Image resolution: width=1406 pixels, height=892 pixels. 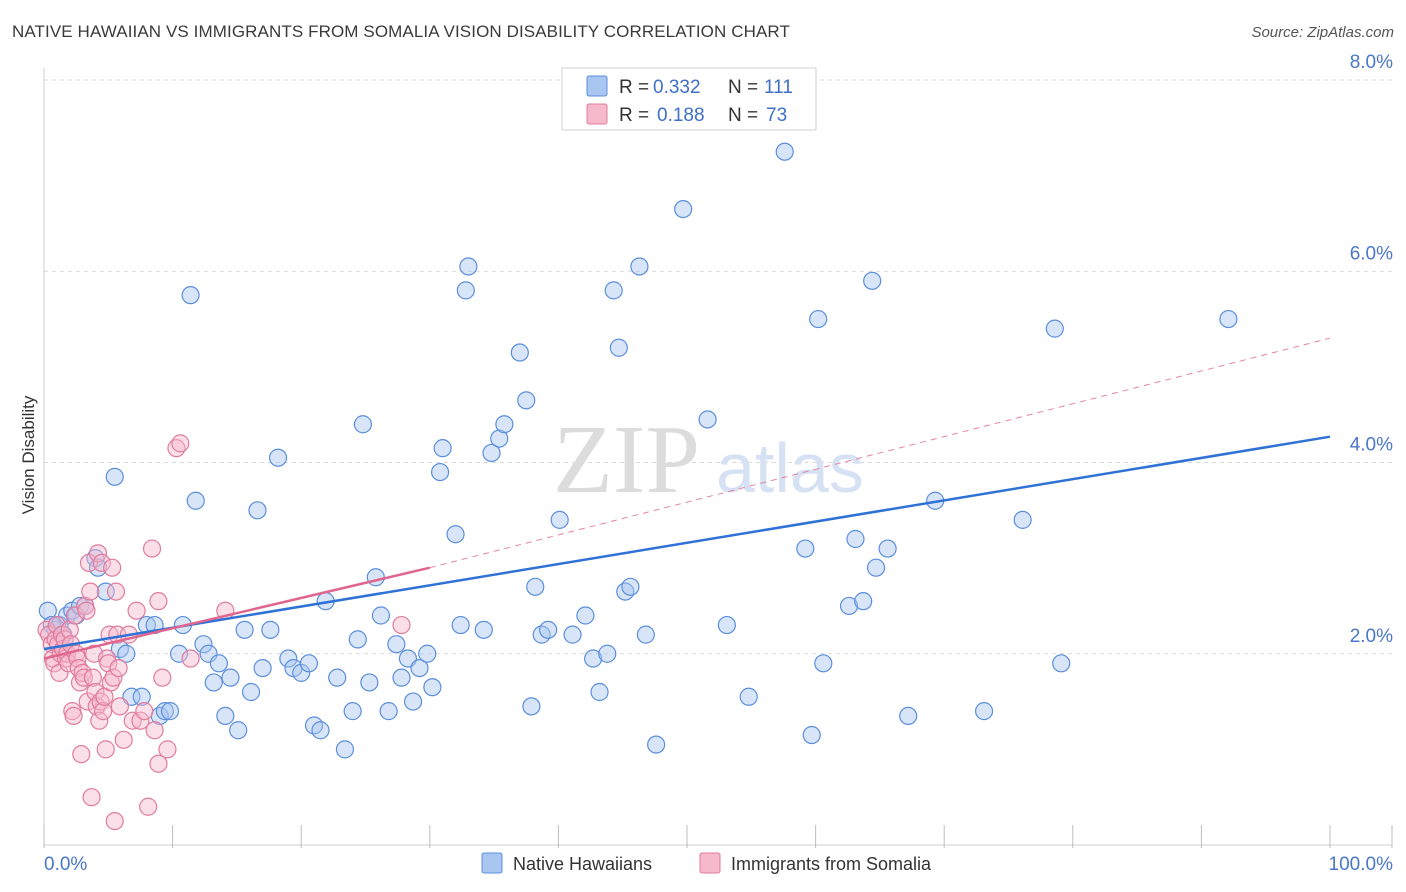 What do you see at coordinates (743, 87) in the screenshot?
I see `legend-n-label-0: N =` at bounding box center [743, 87].